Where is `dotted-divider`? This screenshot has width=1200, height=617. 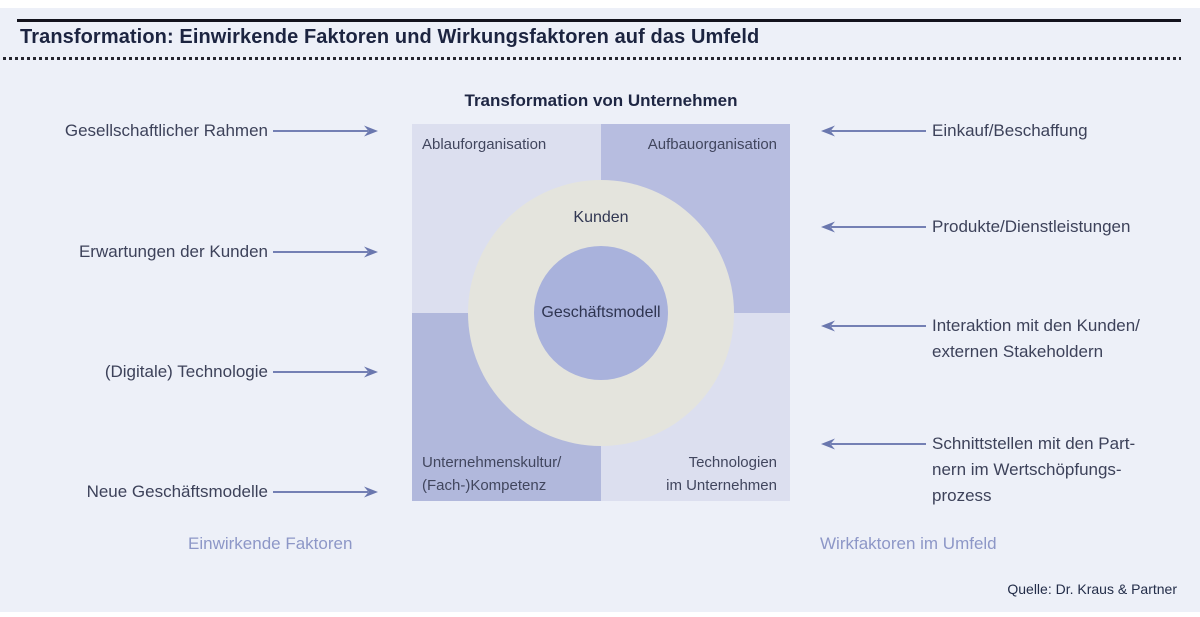 dotted-divider is located at coordinates (592, 58).